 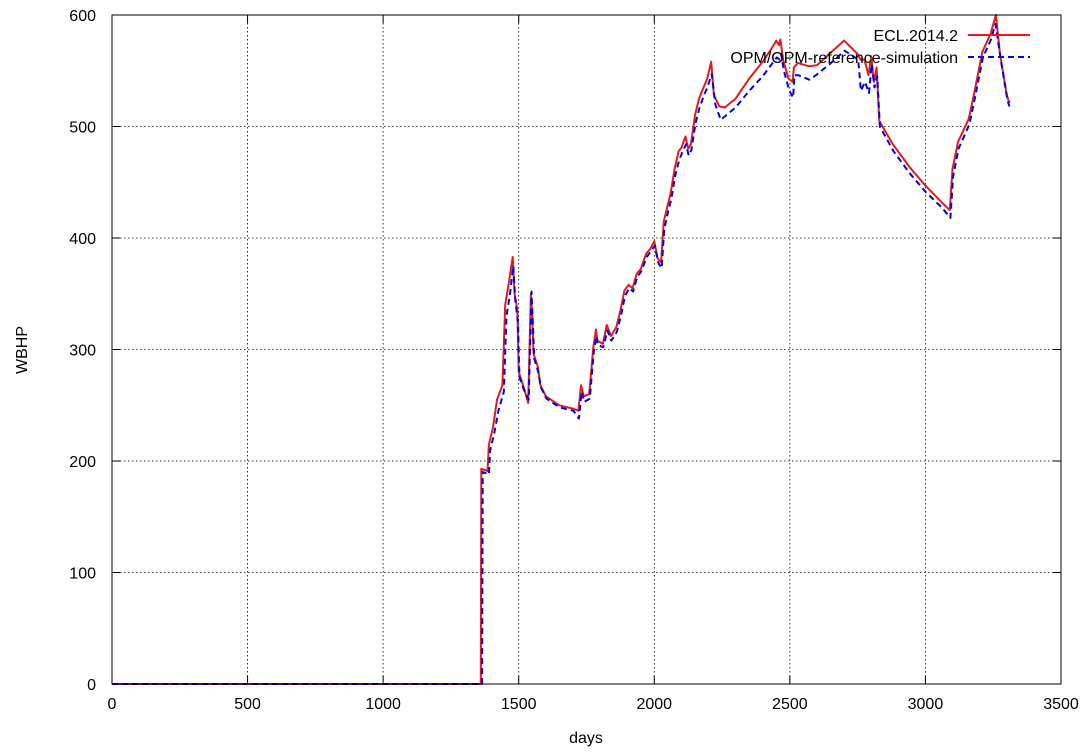 What do you see at coordinates (247, 704) in the screenshot?
I see `x-tick-label-500: 500` at bounding box center [247, 704].